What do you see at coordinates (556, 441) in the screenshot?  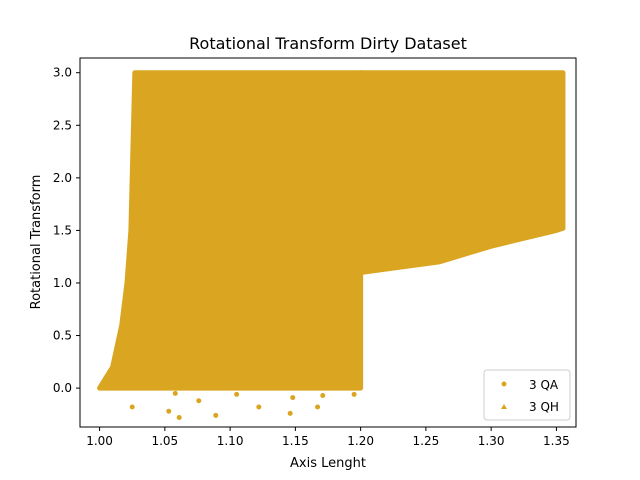 I see `x-tick-label: 1.35` at bounding box center [556, 441].